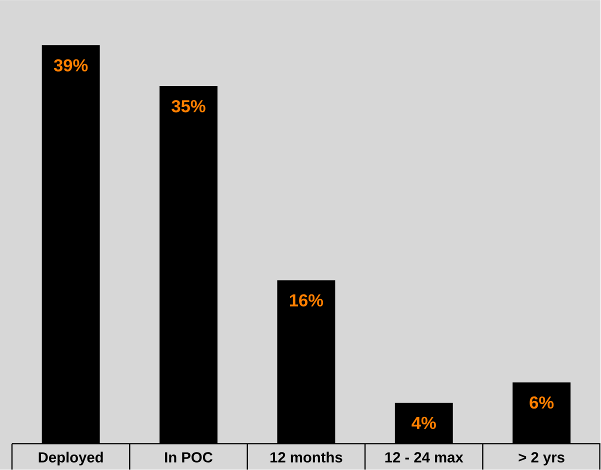  Describe the element at coordinates (307, 300) in the screenshot. I see `data-label: 16%` at that location.